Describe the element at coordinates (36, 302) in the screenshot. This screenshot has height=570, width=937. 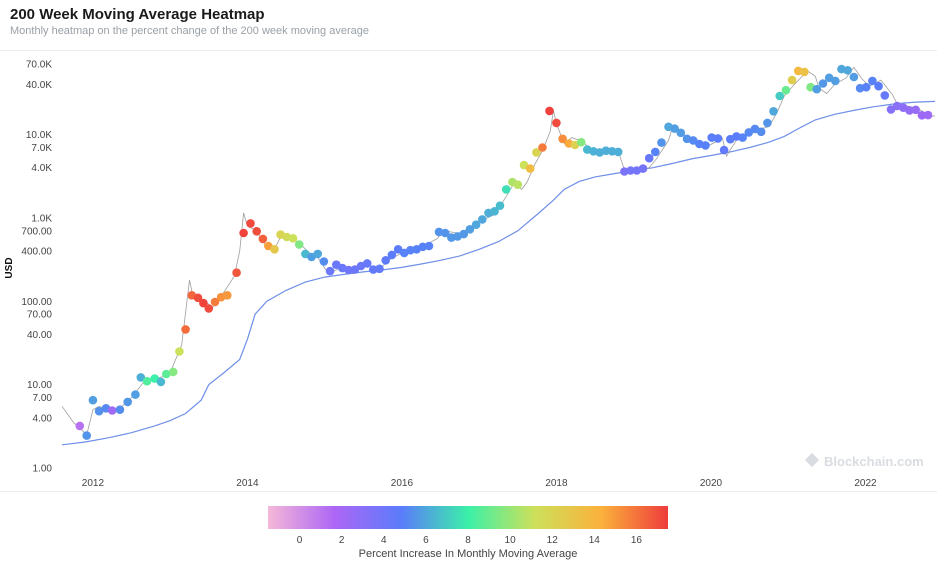
I see `y-tick-label: 100.00` at that location.